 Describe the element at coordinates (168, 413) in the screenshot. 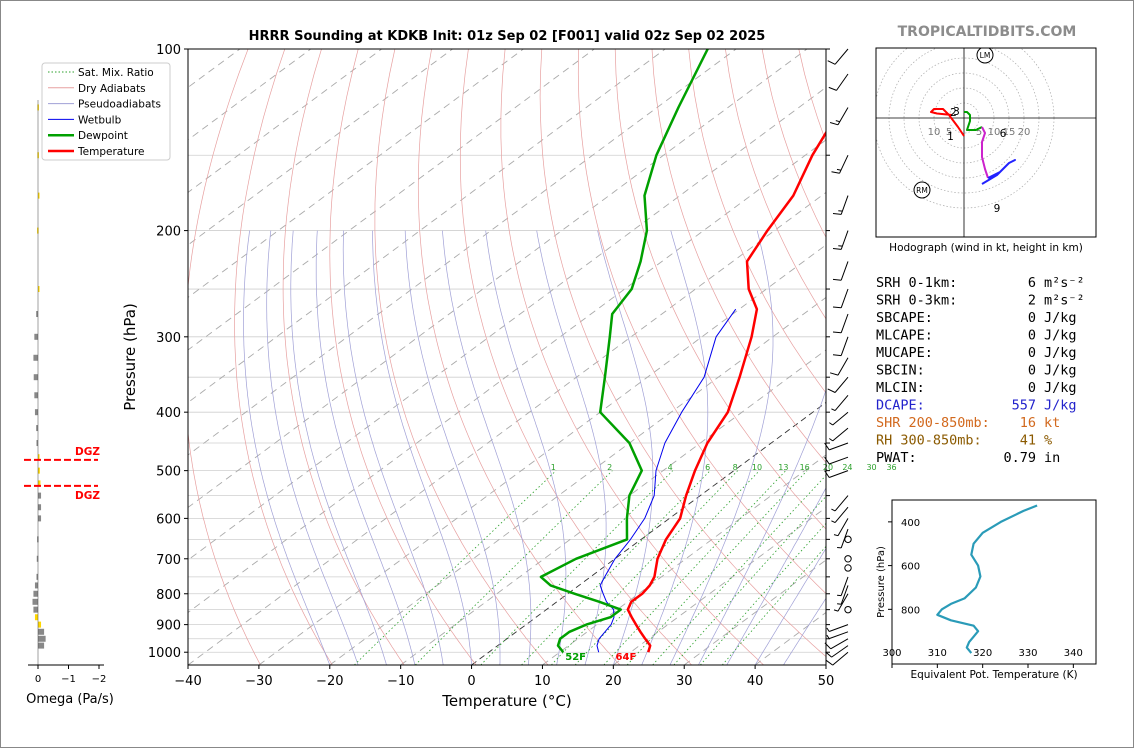

I see `y-tick-label: 400` at that location.